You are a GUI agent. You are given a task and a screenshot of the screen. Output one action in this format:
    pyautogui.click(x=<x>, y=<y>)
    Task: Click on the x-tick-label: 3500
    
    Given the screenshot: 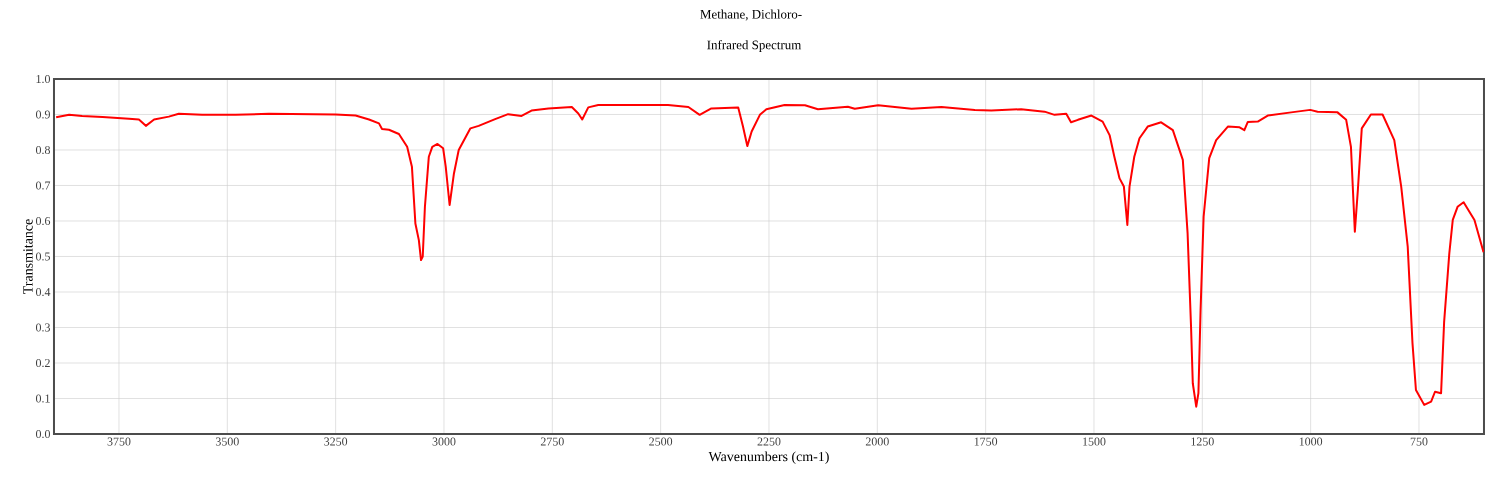 What is the action you would take?
    pyautogui.click(x=227, y=441)
    